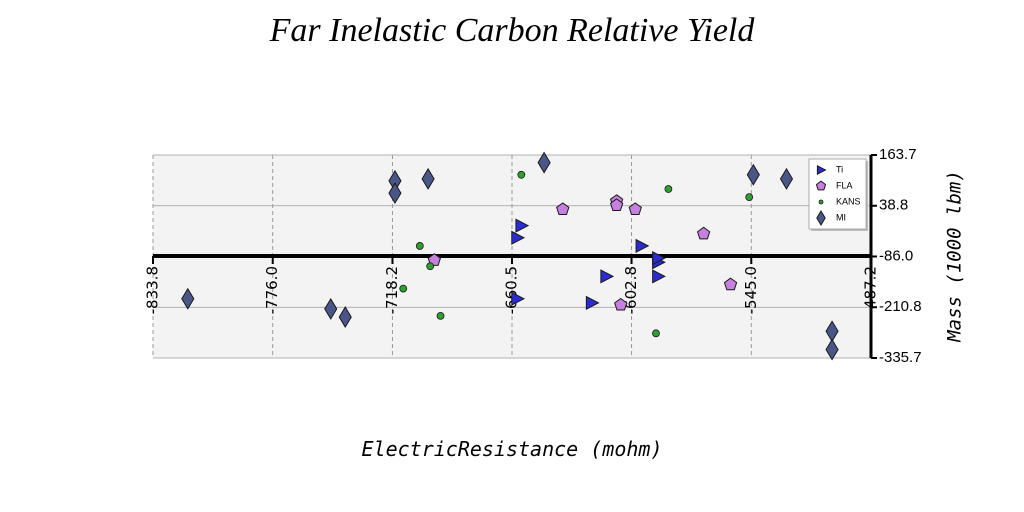 Image resolution: width=1024 pixels, height=512 pixels. Describe the element at coordinates (955, 256) in the screenshot. I see `y-axis-label: Mass (1000 lbm)` at that location.